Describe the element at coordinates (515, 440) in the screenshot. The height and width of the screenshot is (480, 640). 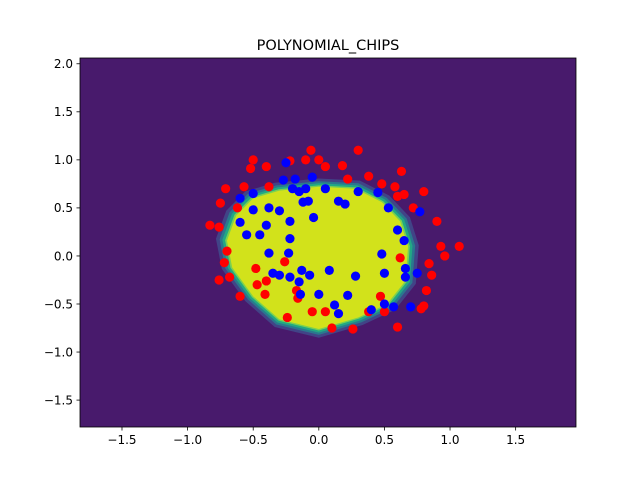
I see `x-tick-label: 1.5` at that location.